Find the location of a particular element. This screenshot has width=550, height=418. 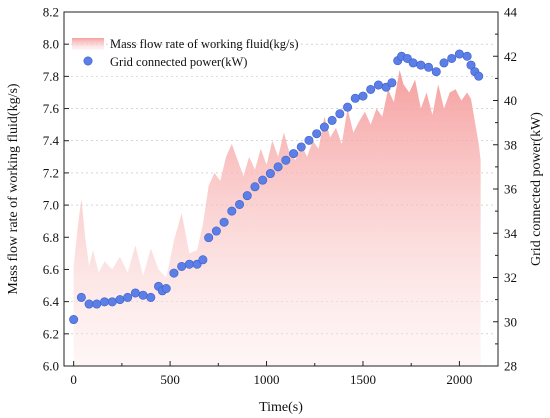

y-left-tick-label: 7.4 is located at coordinates (51, 140).